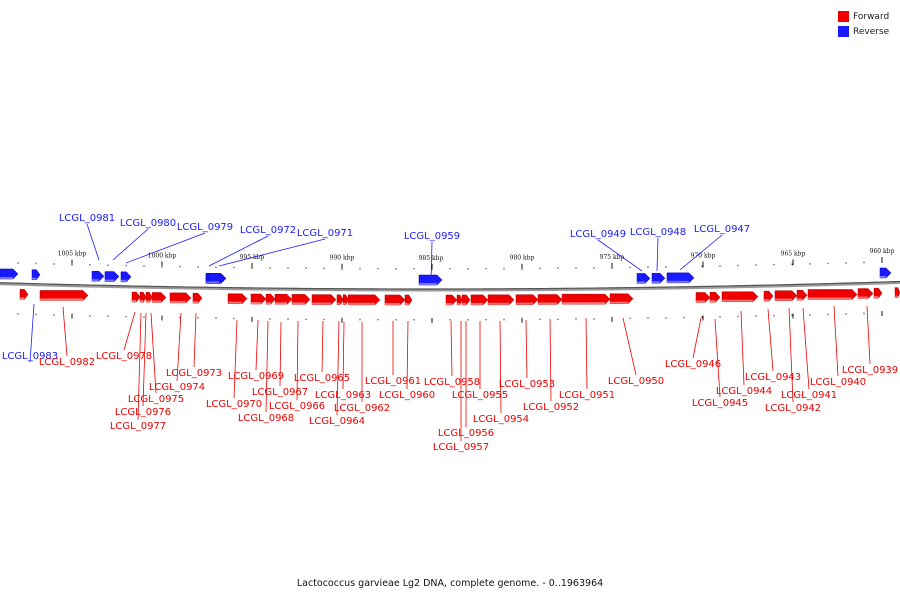 This screenshot has width=900, height=600. What do you see at coordinates (744, 391) in the screenshot?
I see `gene-label: LCGL_0944` at bounding box center [744, 391].